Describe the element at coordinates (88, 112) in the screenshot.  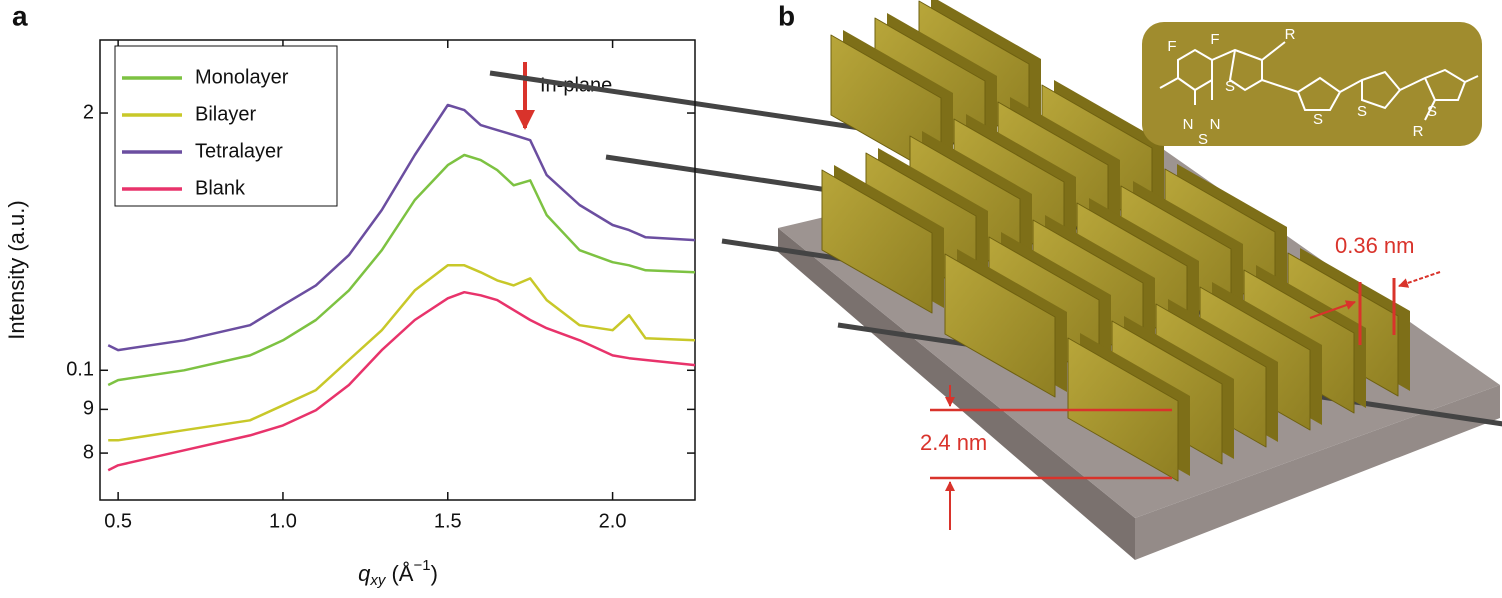
I see `y-tick-label: 2` at that location.